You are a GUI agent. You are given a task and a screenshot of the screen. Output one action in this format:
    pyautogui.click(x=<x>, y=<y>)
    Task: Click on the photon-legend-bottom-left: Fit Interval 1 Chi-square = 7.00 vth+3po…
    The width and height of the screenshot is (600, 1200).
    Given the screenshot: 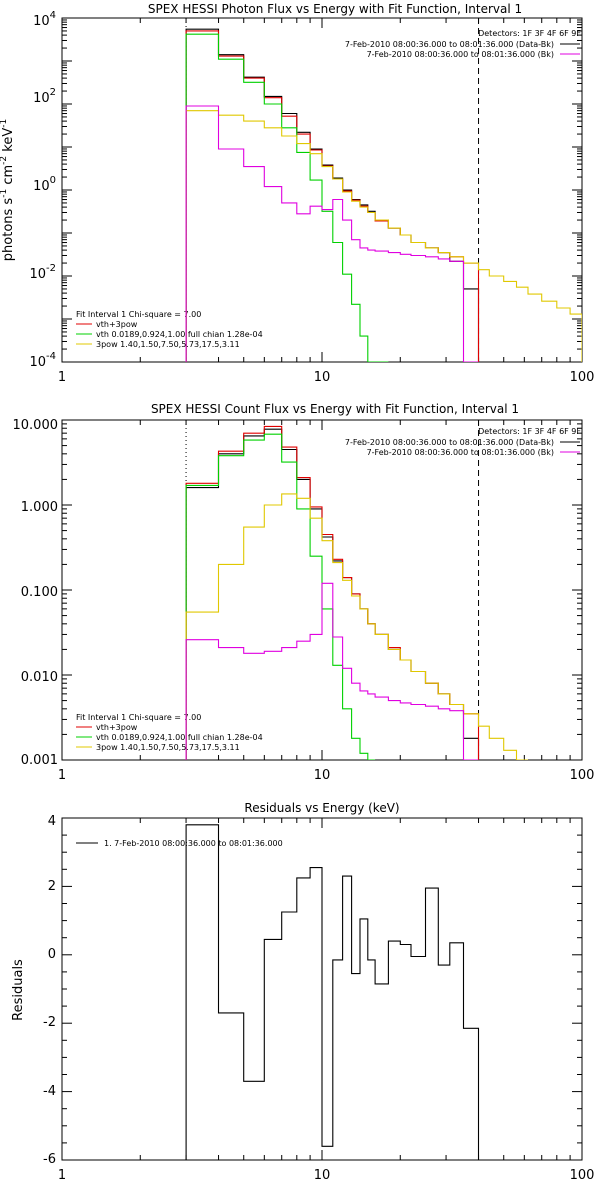 What is the action you would take?
    pyautogui.click(x=169, y=329)
    